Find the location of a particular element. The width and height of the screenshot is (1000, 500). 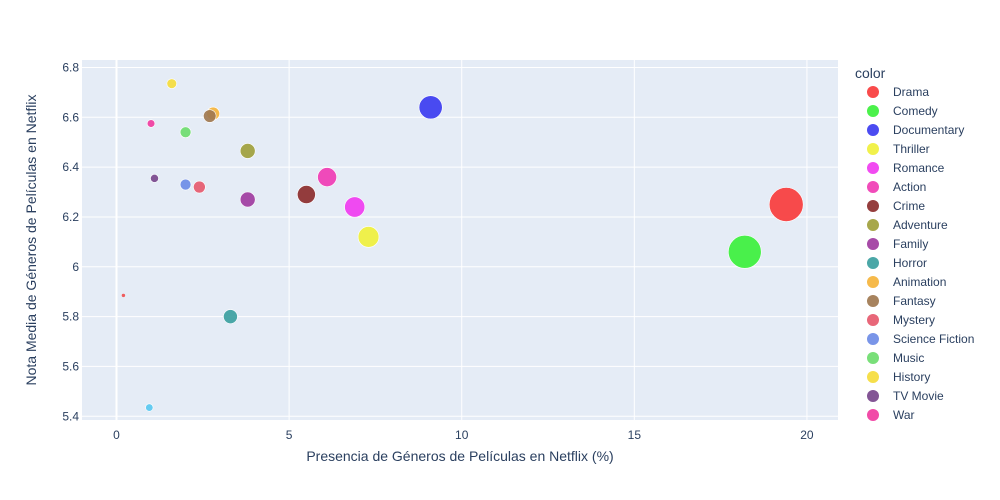

legend-item: Music is located at coordinates (895, 358).